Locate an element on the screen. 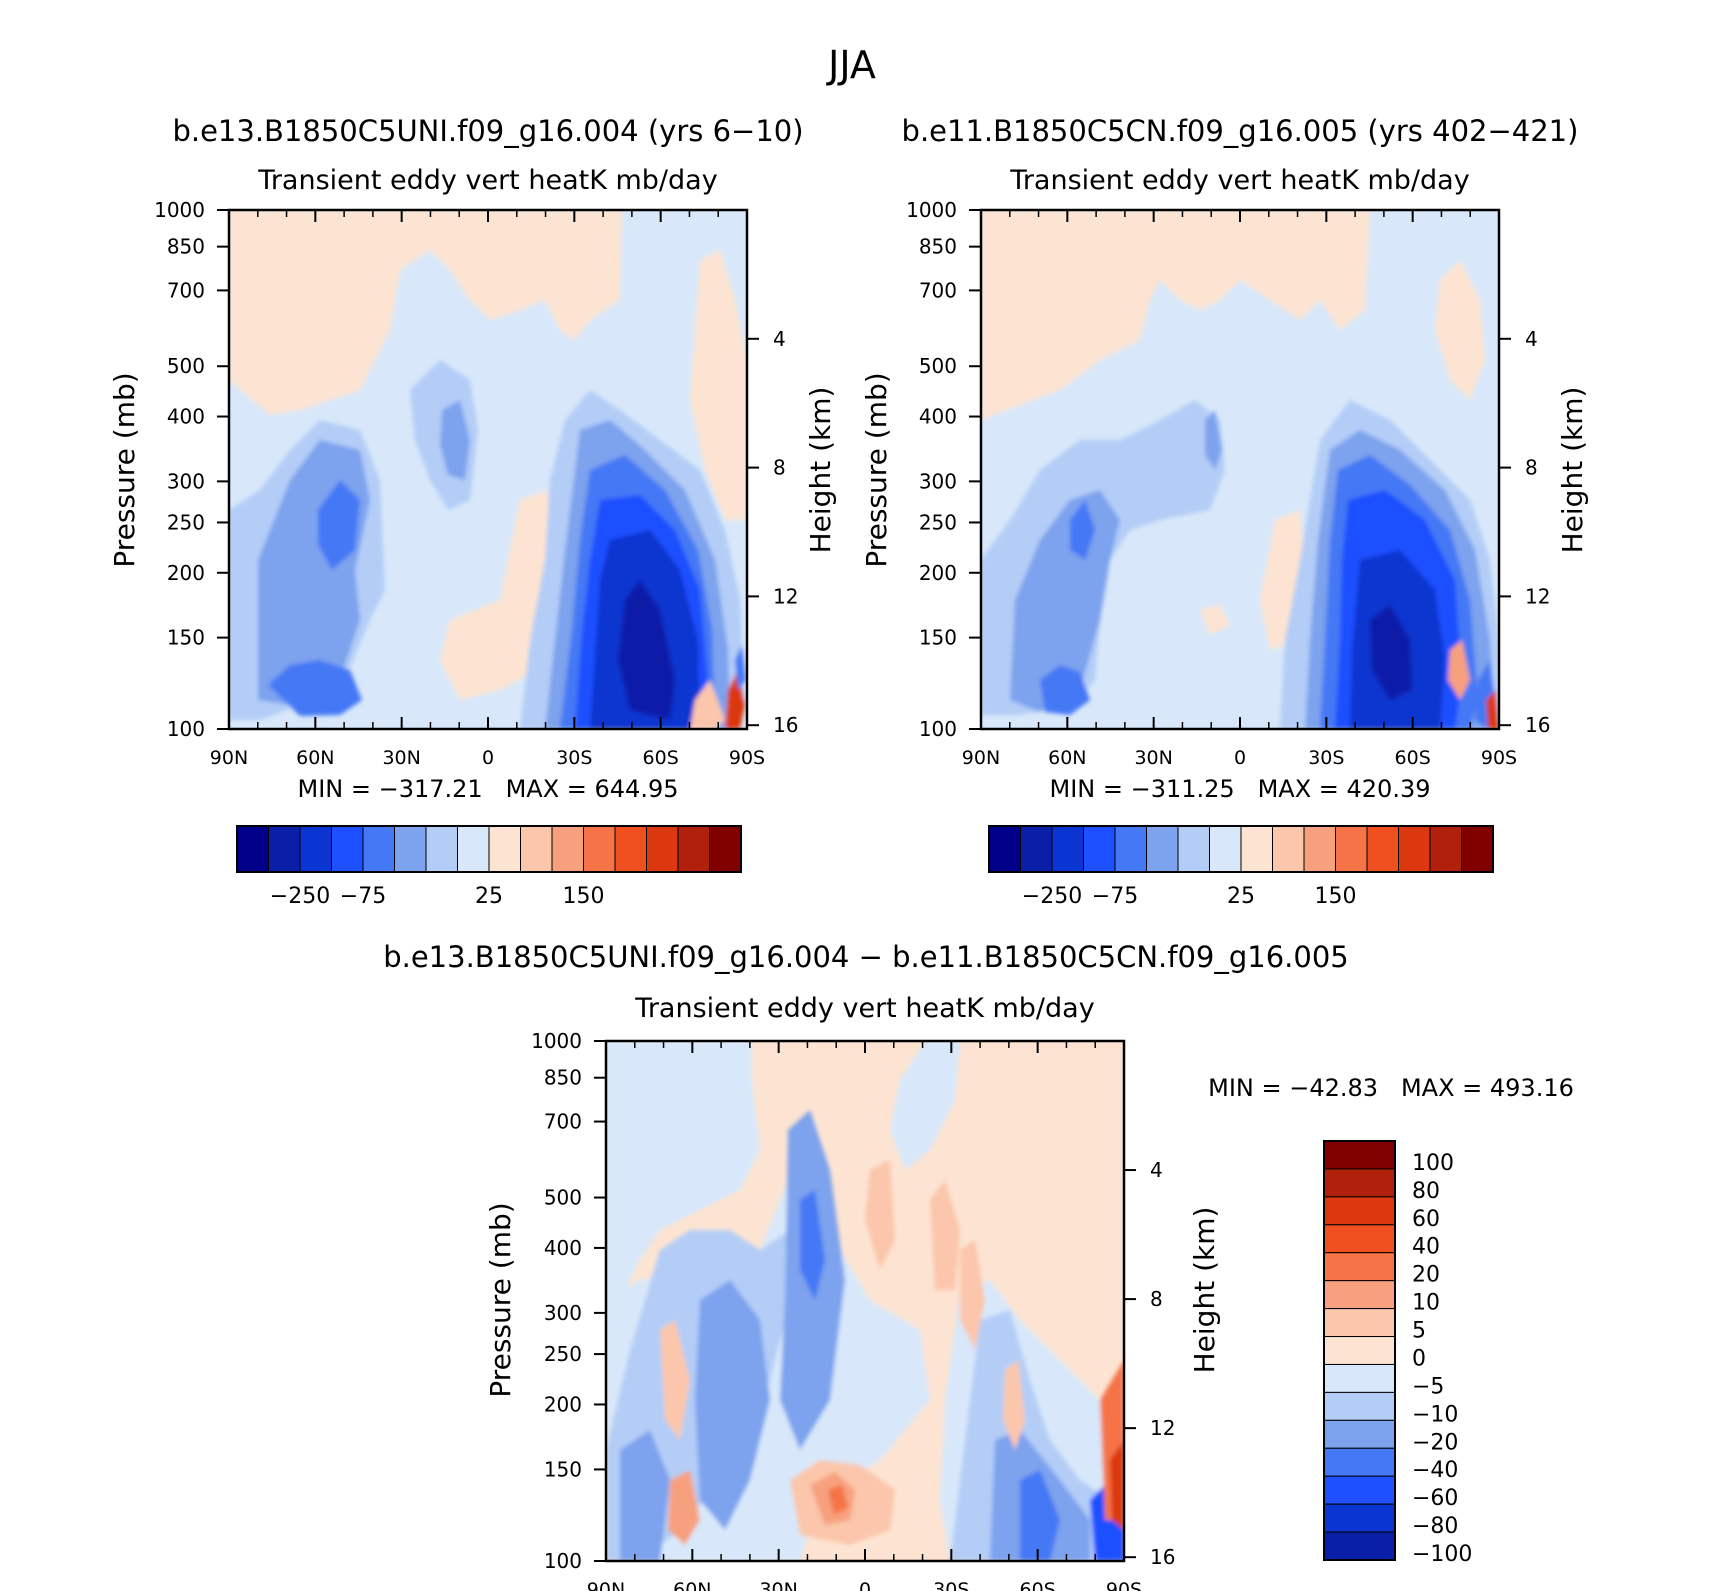  panel-right-colorbar-label: 25 is located at coordinates (1241, 896).